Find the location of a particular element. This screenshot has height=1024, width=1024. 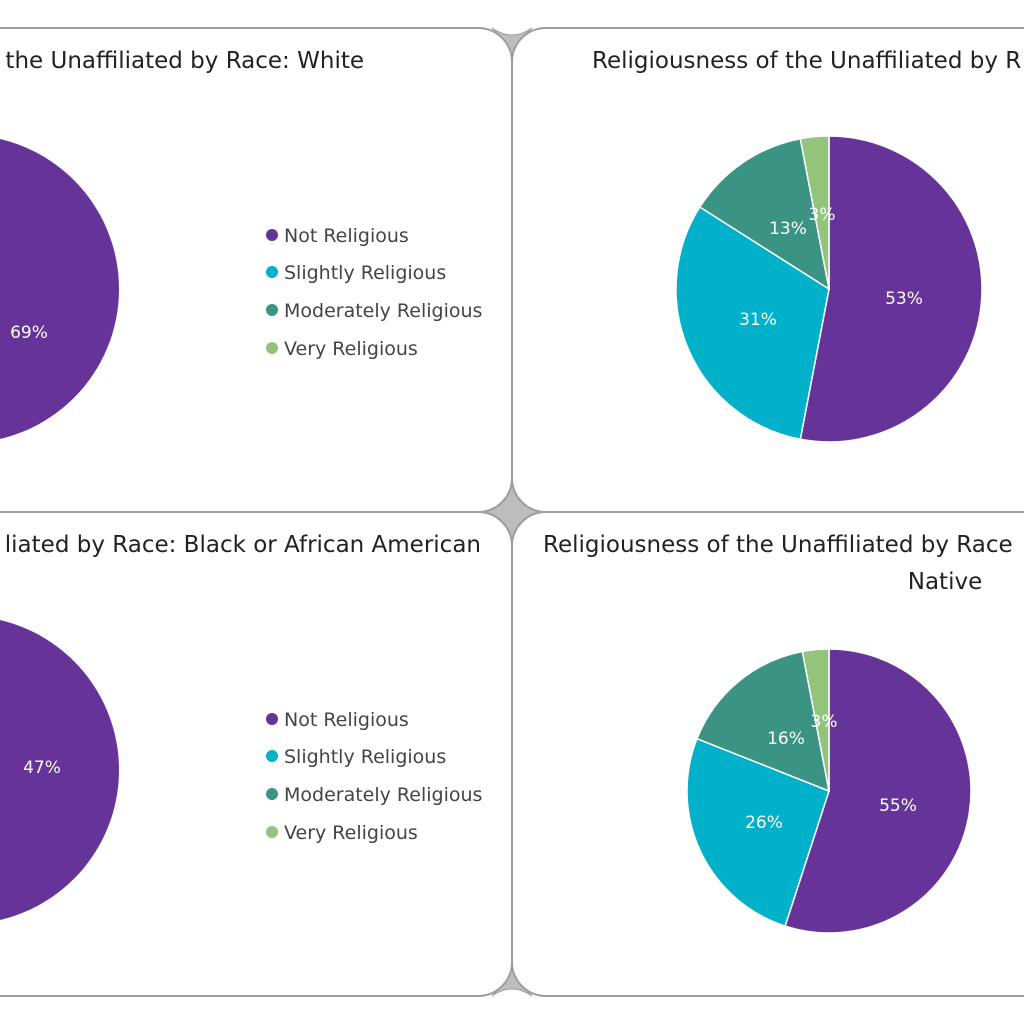

data-label-slightly-religious: 31% is located at coordinates (758, 320).